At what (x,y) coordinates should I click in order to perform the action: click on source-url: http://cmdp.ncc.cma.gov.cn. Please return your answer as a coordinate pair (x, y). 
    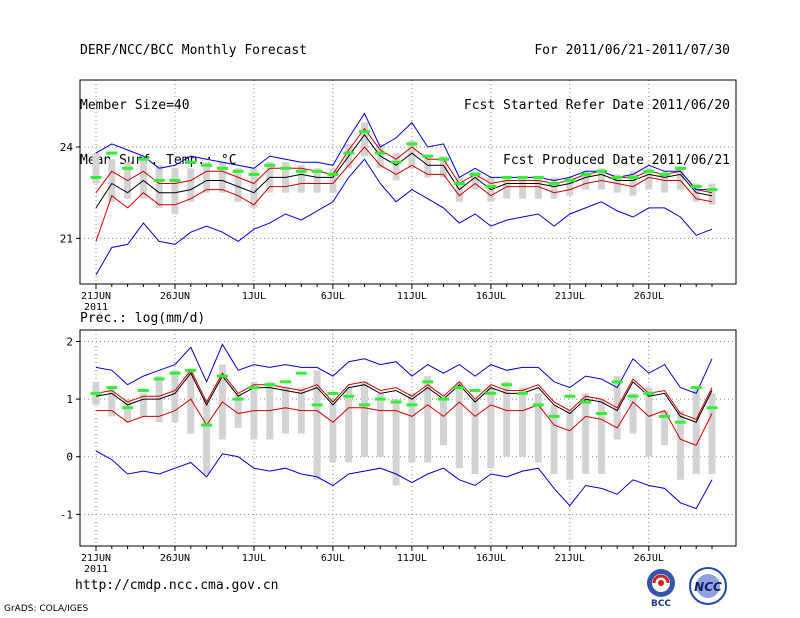
    Looking at the image, I should click on (177, 585).